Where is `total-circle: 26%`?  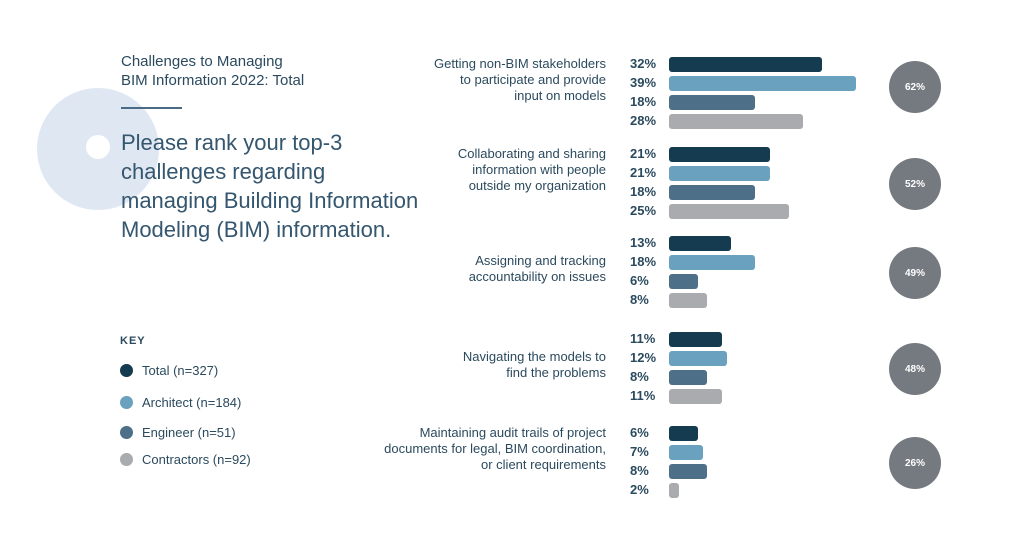
total-circle: 26% is located at coordinates (915, 463).